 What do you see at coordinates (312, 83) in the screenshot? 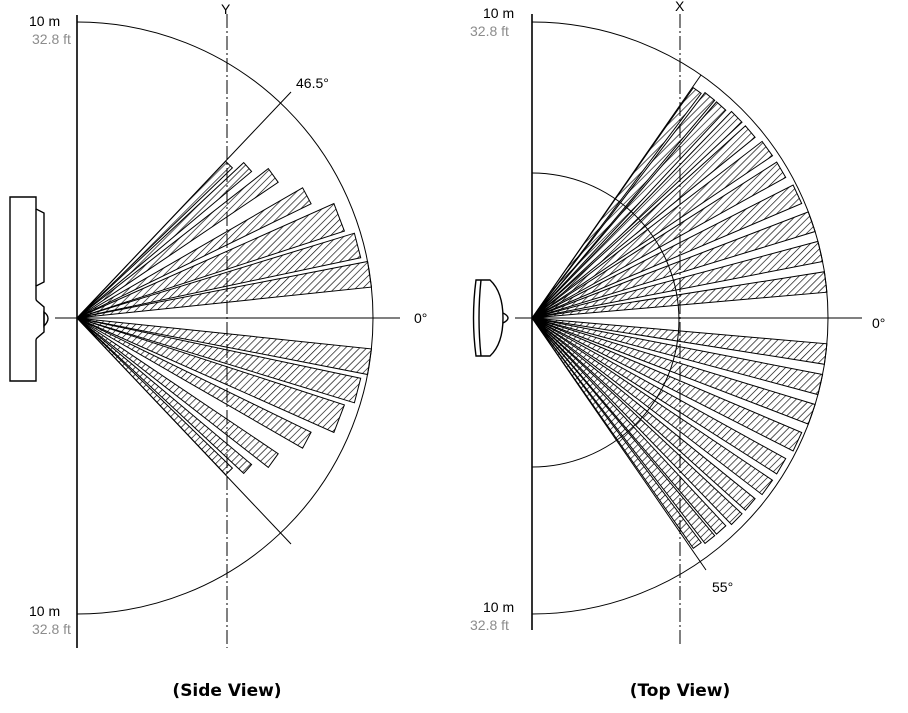
I see `side-angle-label: 46.5°` at bounding box center [312, 83].